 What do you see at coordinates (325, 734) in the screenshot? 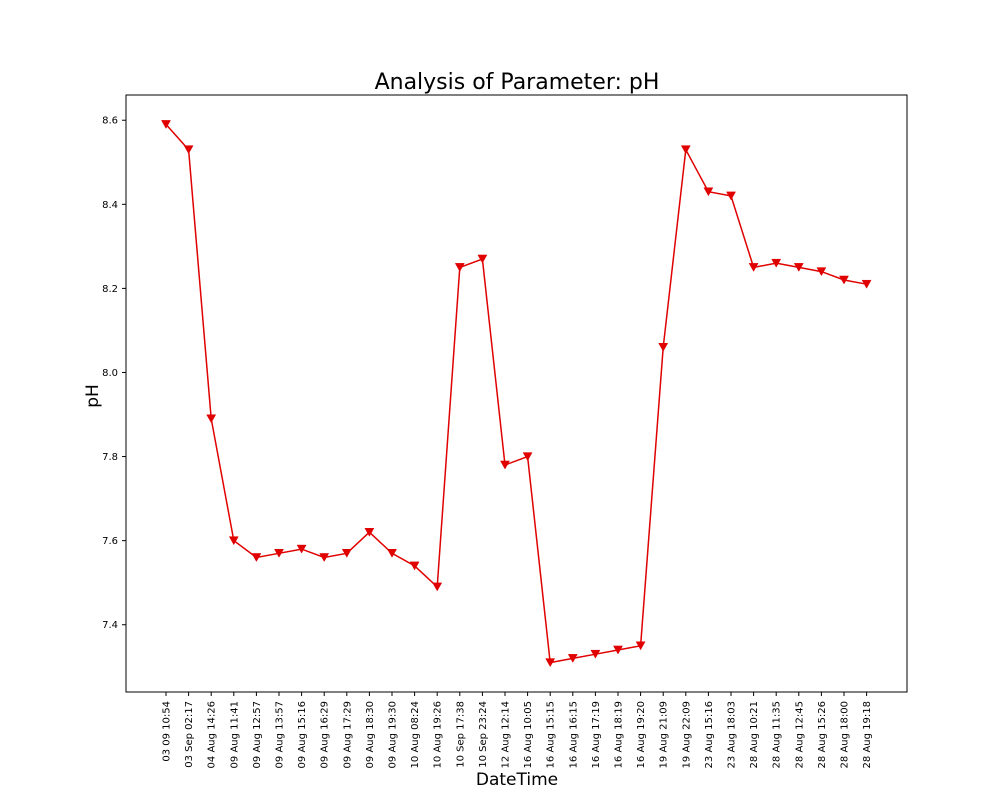
I see `x-tick-label: 09 Aug 16:29` at bounding box center [325, 734].